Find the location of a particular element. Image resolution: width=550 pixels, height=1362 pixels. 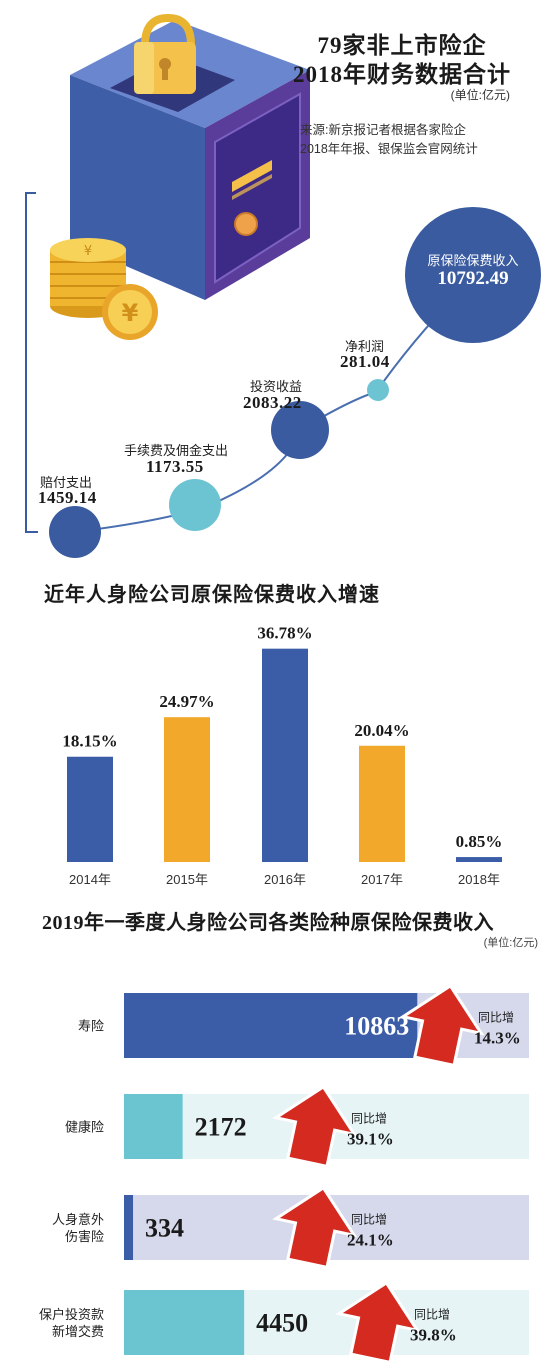

growth-label-3: 同比增 is located at coordinates (432, 1315).